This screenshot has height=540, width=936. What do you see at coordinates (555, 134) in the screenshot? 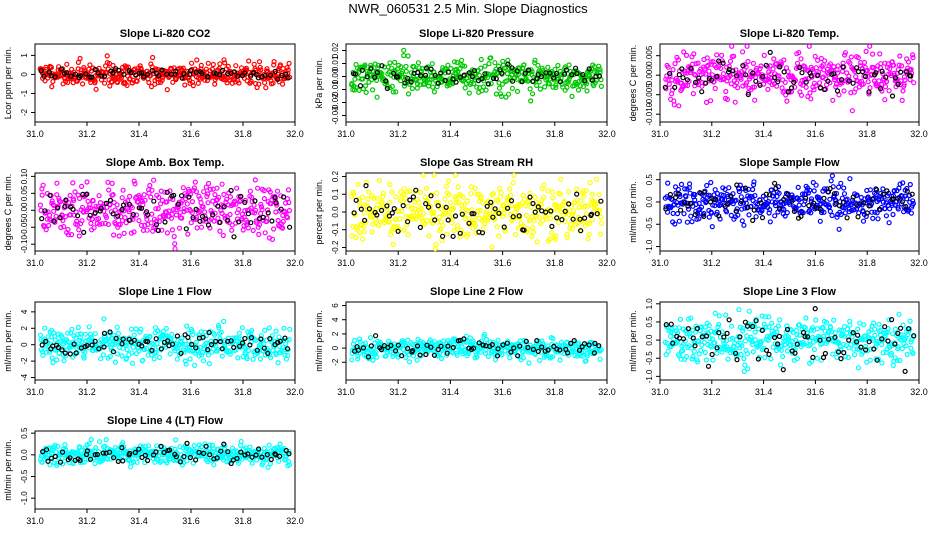
I see `x-tick-label: 31.8` at bounding box center [555, 134].